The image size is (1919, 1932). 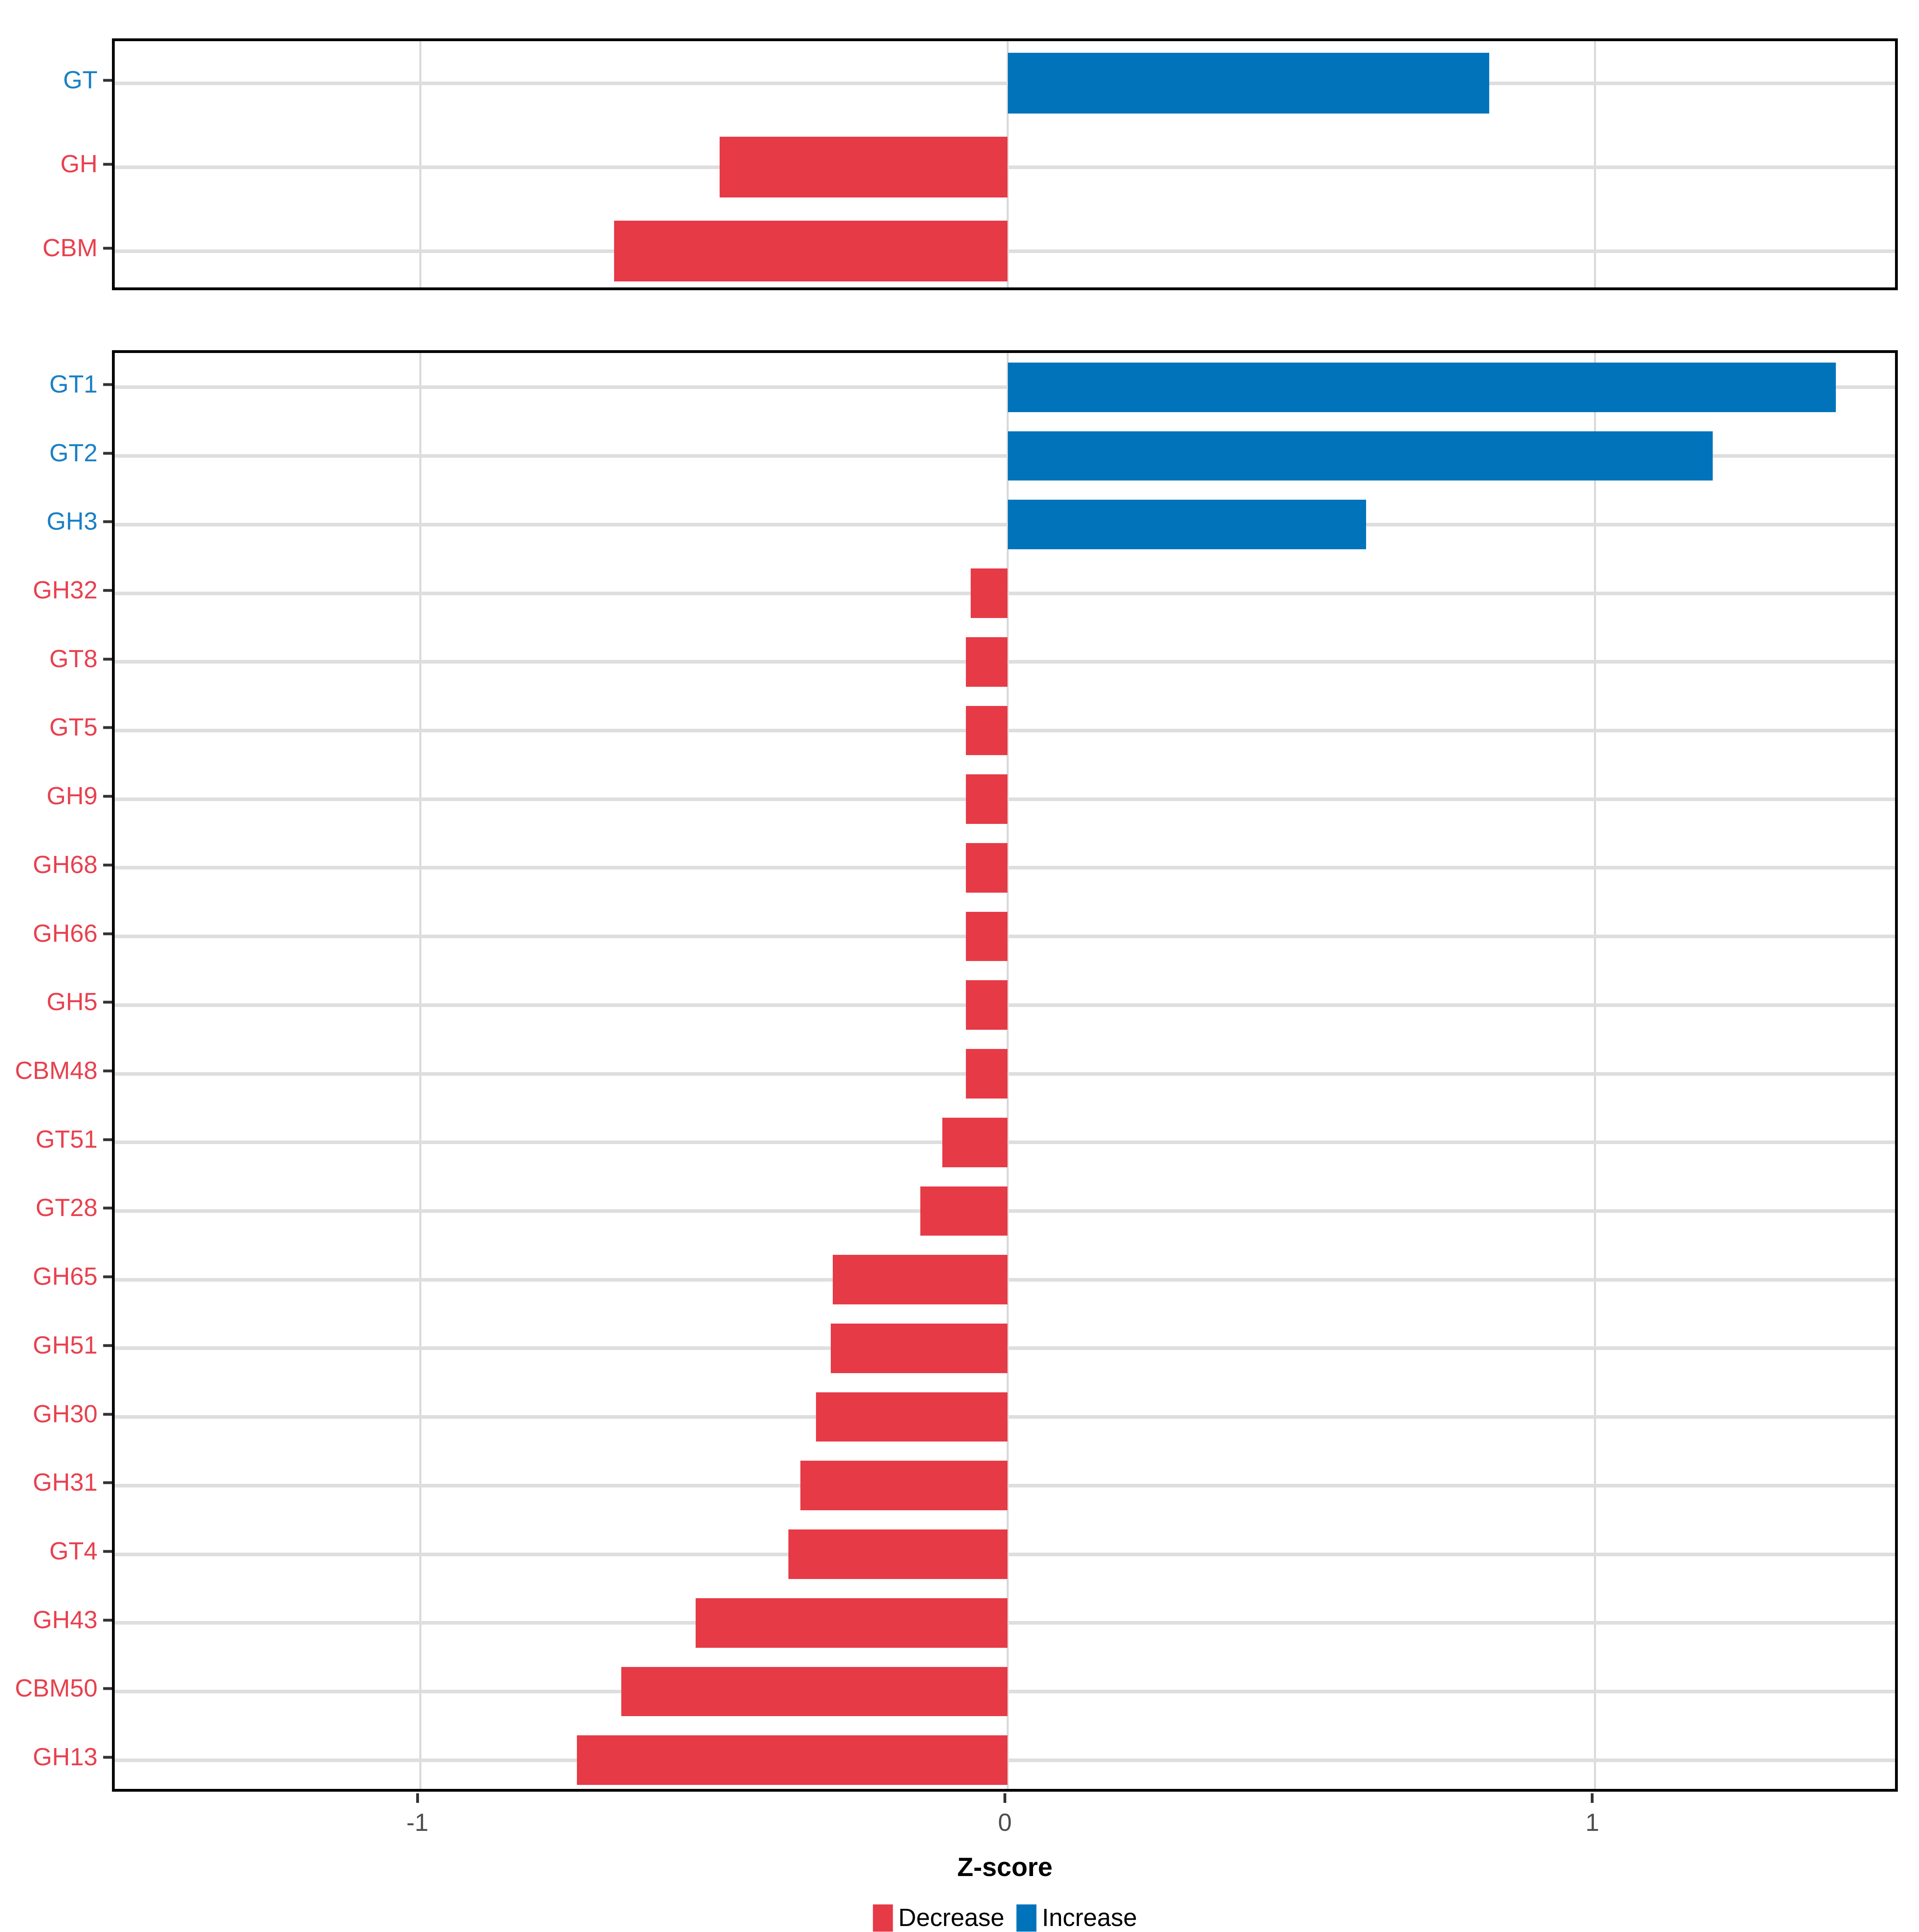 What do you see at coordinates (65, 865) in the screenshot?
I see `y-axis-label-gh68: GH68` at bounding box center [65, 865].